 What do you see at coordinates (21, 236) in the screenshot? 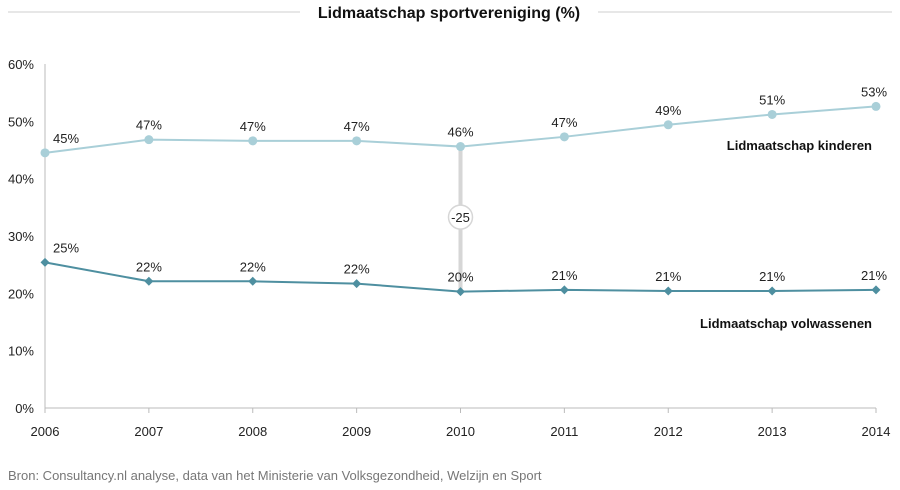
I see `y-tick-label: 30%` at bounding box center [21, 236].